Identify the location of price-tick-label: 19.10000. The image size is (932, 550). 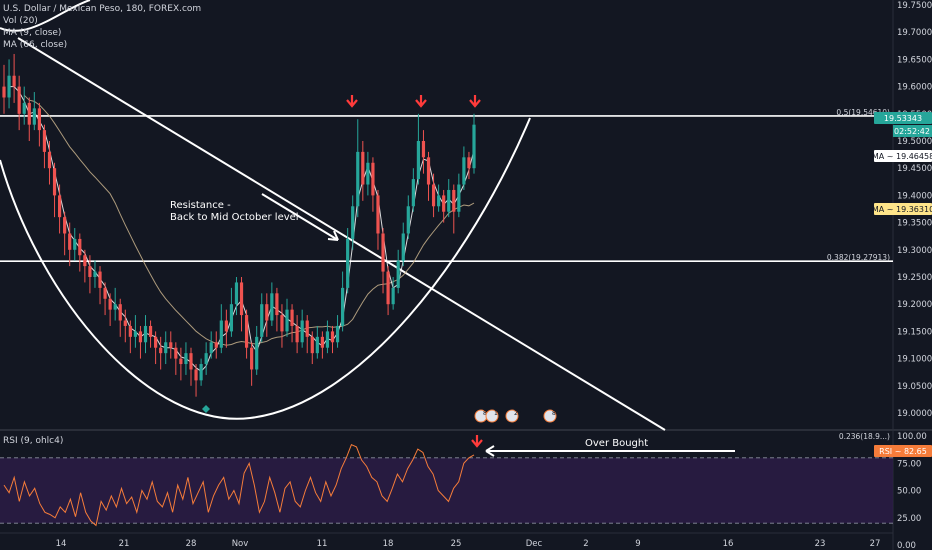
(914, 360).